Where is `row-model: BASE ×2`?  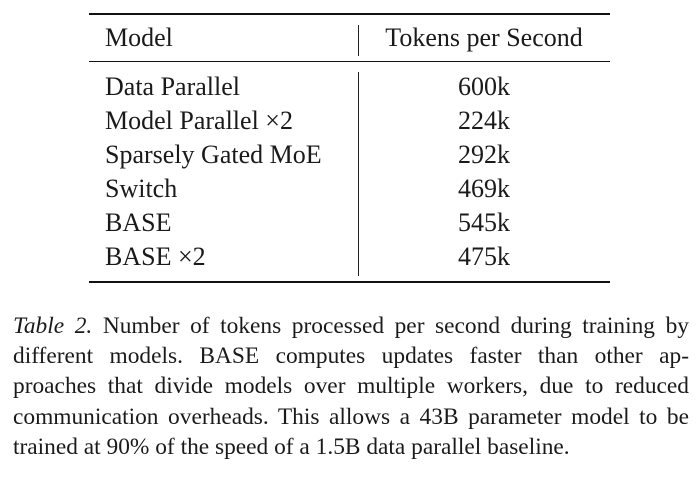 row-model: BASE ×2 is located at coordinates (155, 256).